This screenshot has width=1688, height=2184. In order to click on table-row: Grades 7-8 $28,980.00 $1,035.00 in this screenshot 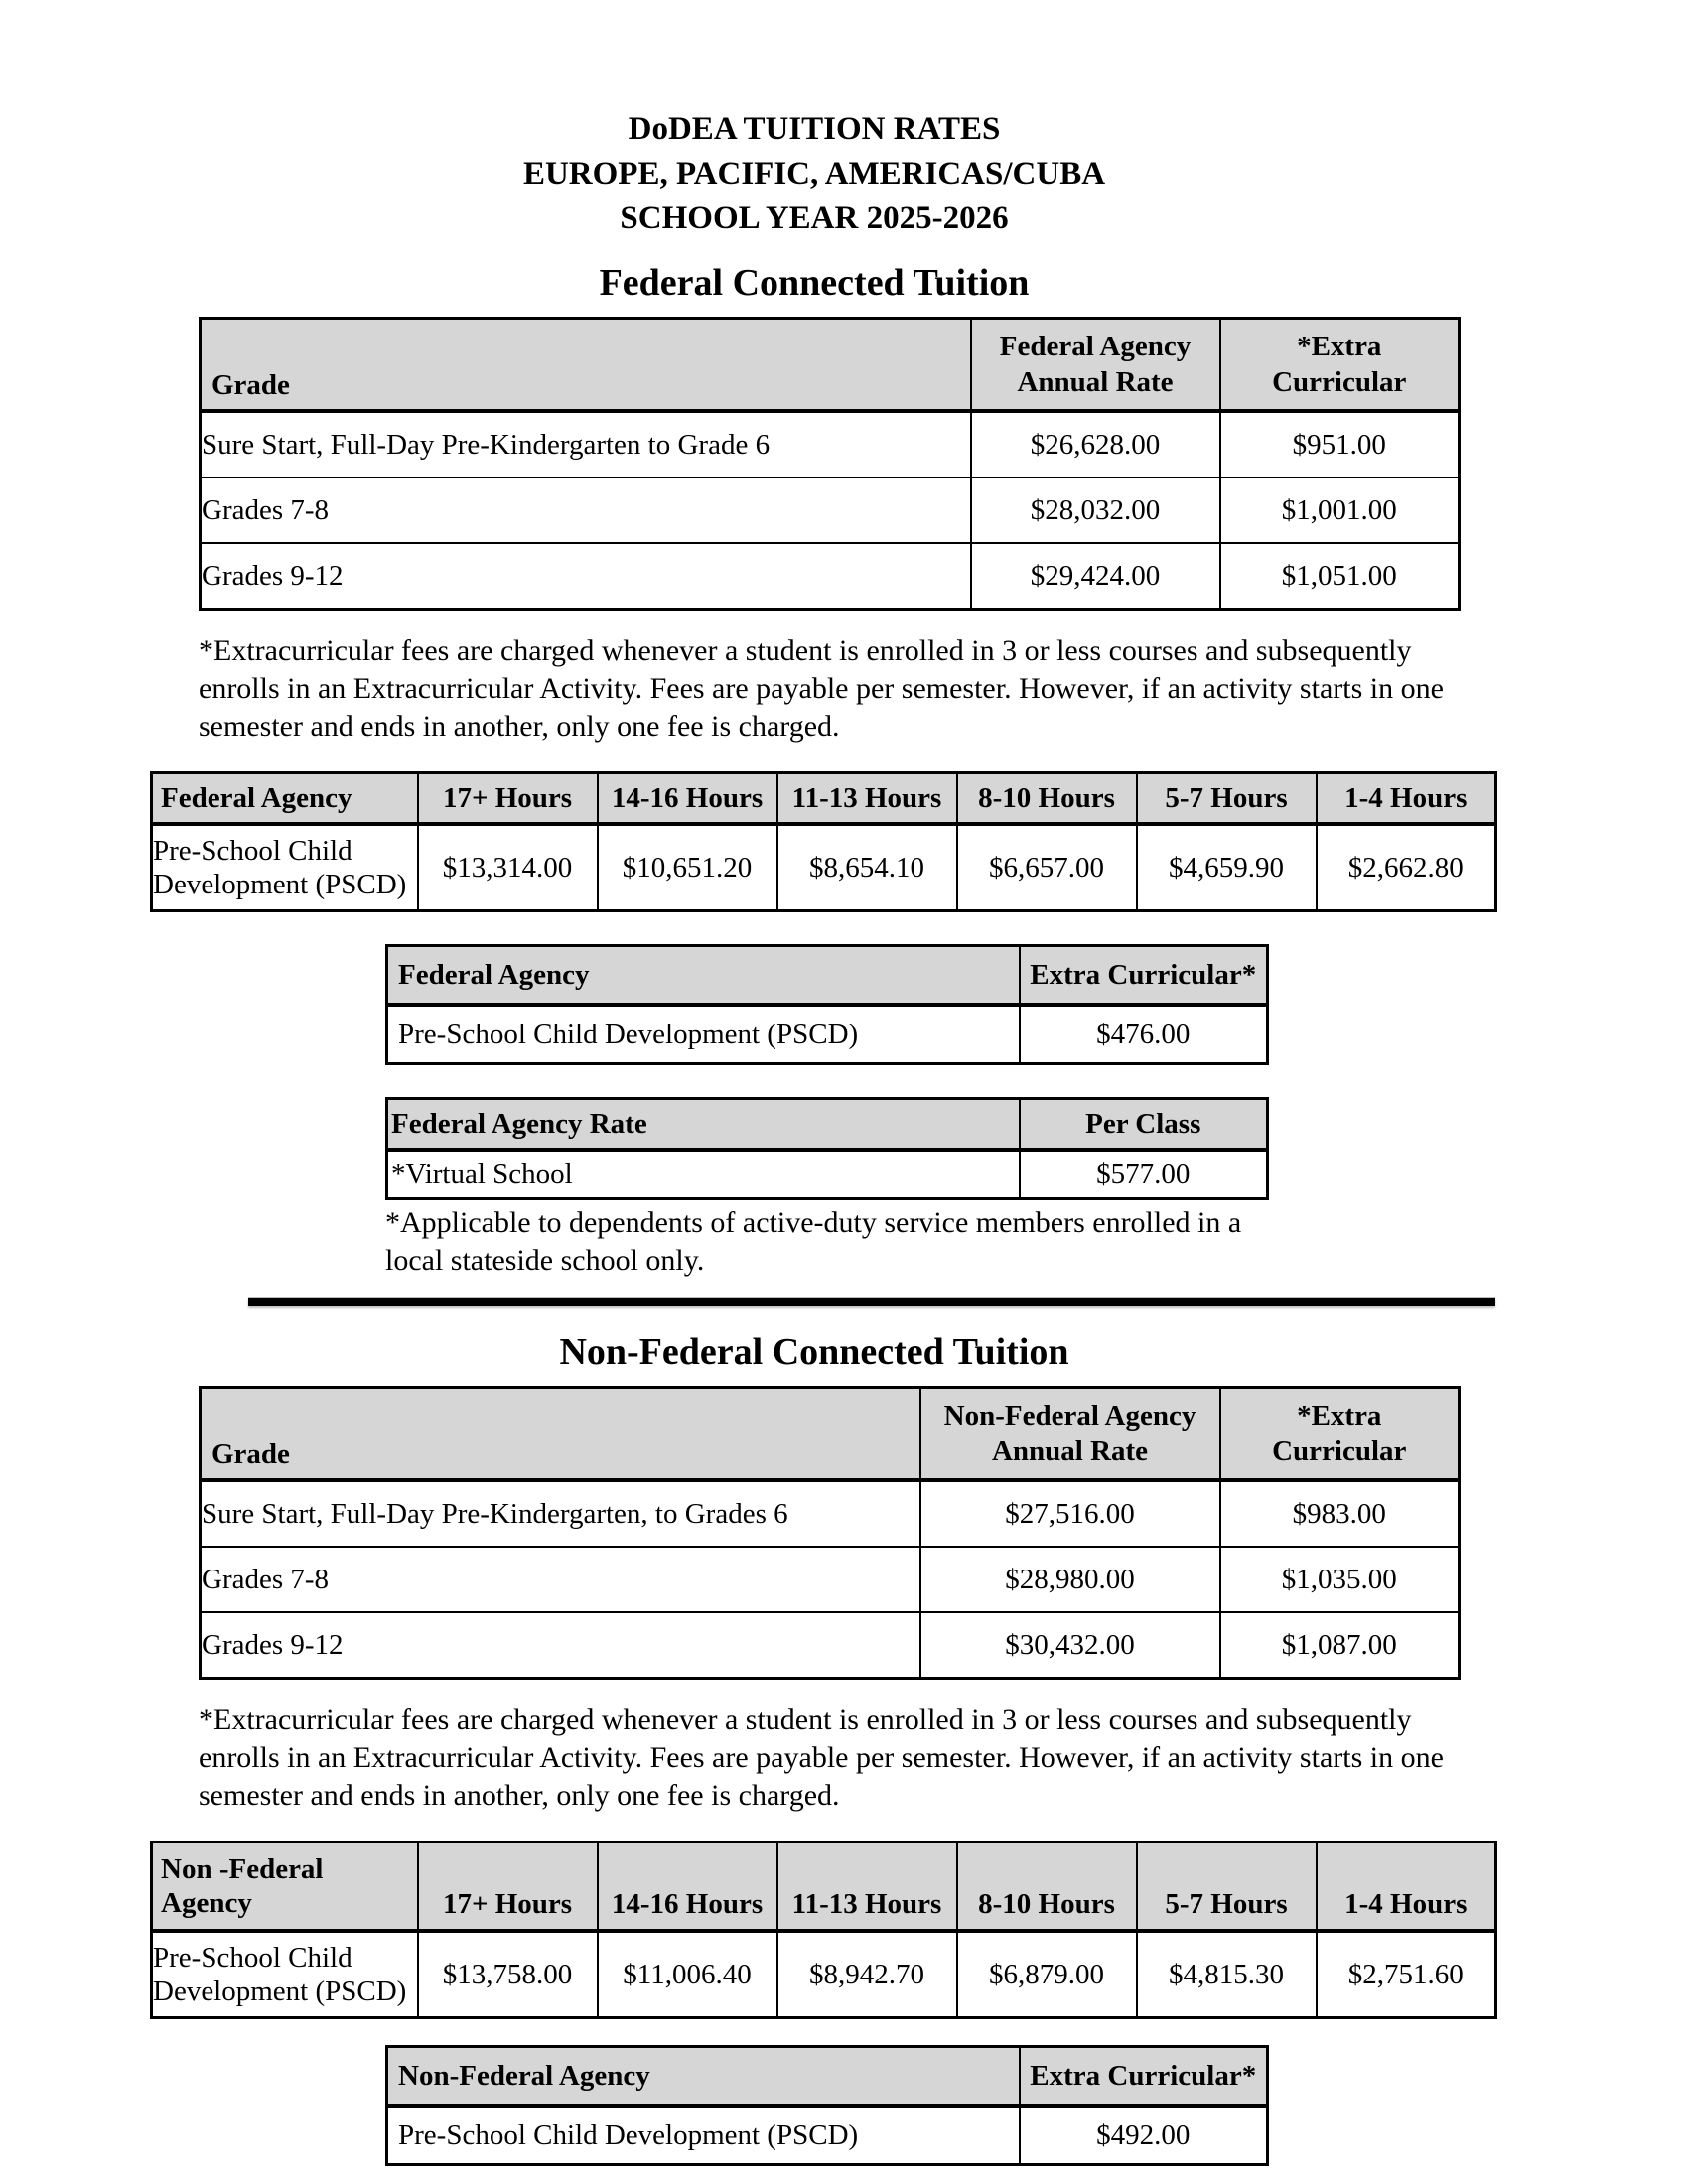, I will do `click(830, 1579)`.